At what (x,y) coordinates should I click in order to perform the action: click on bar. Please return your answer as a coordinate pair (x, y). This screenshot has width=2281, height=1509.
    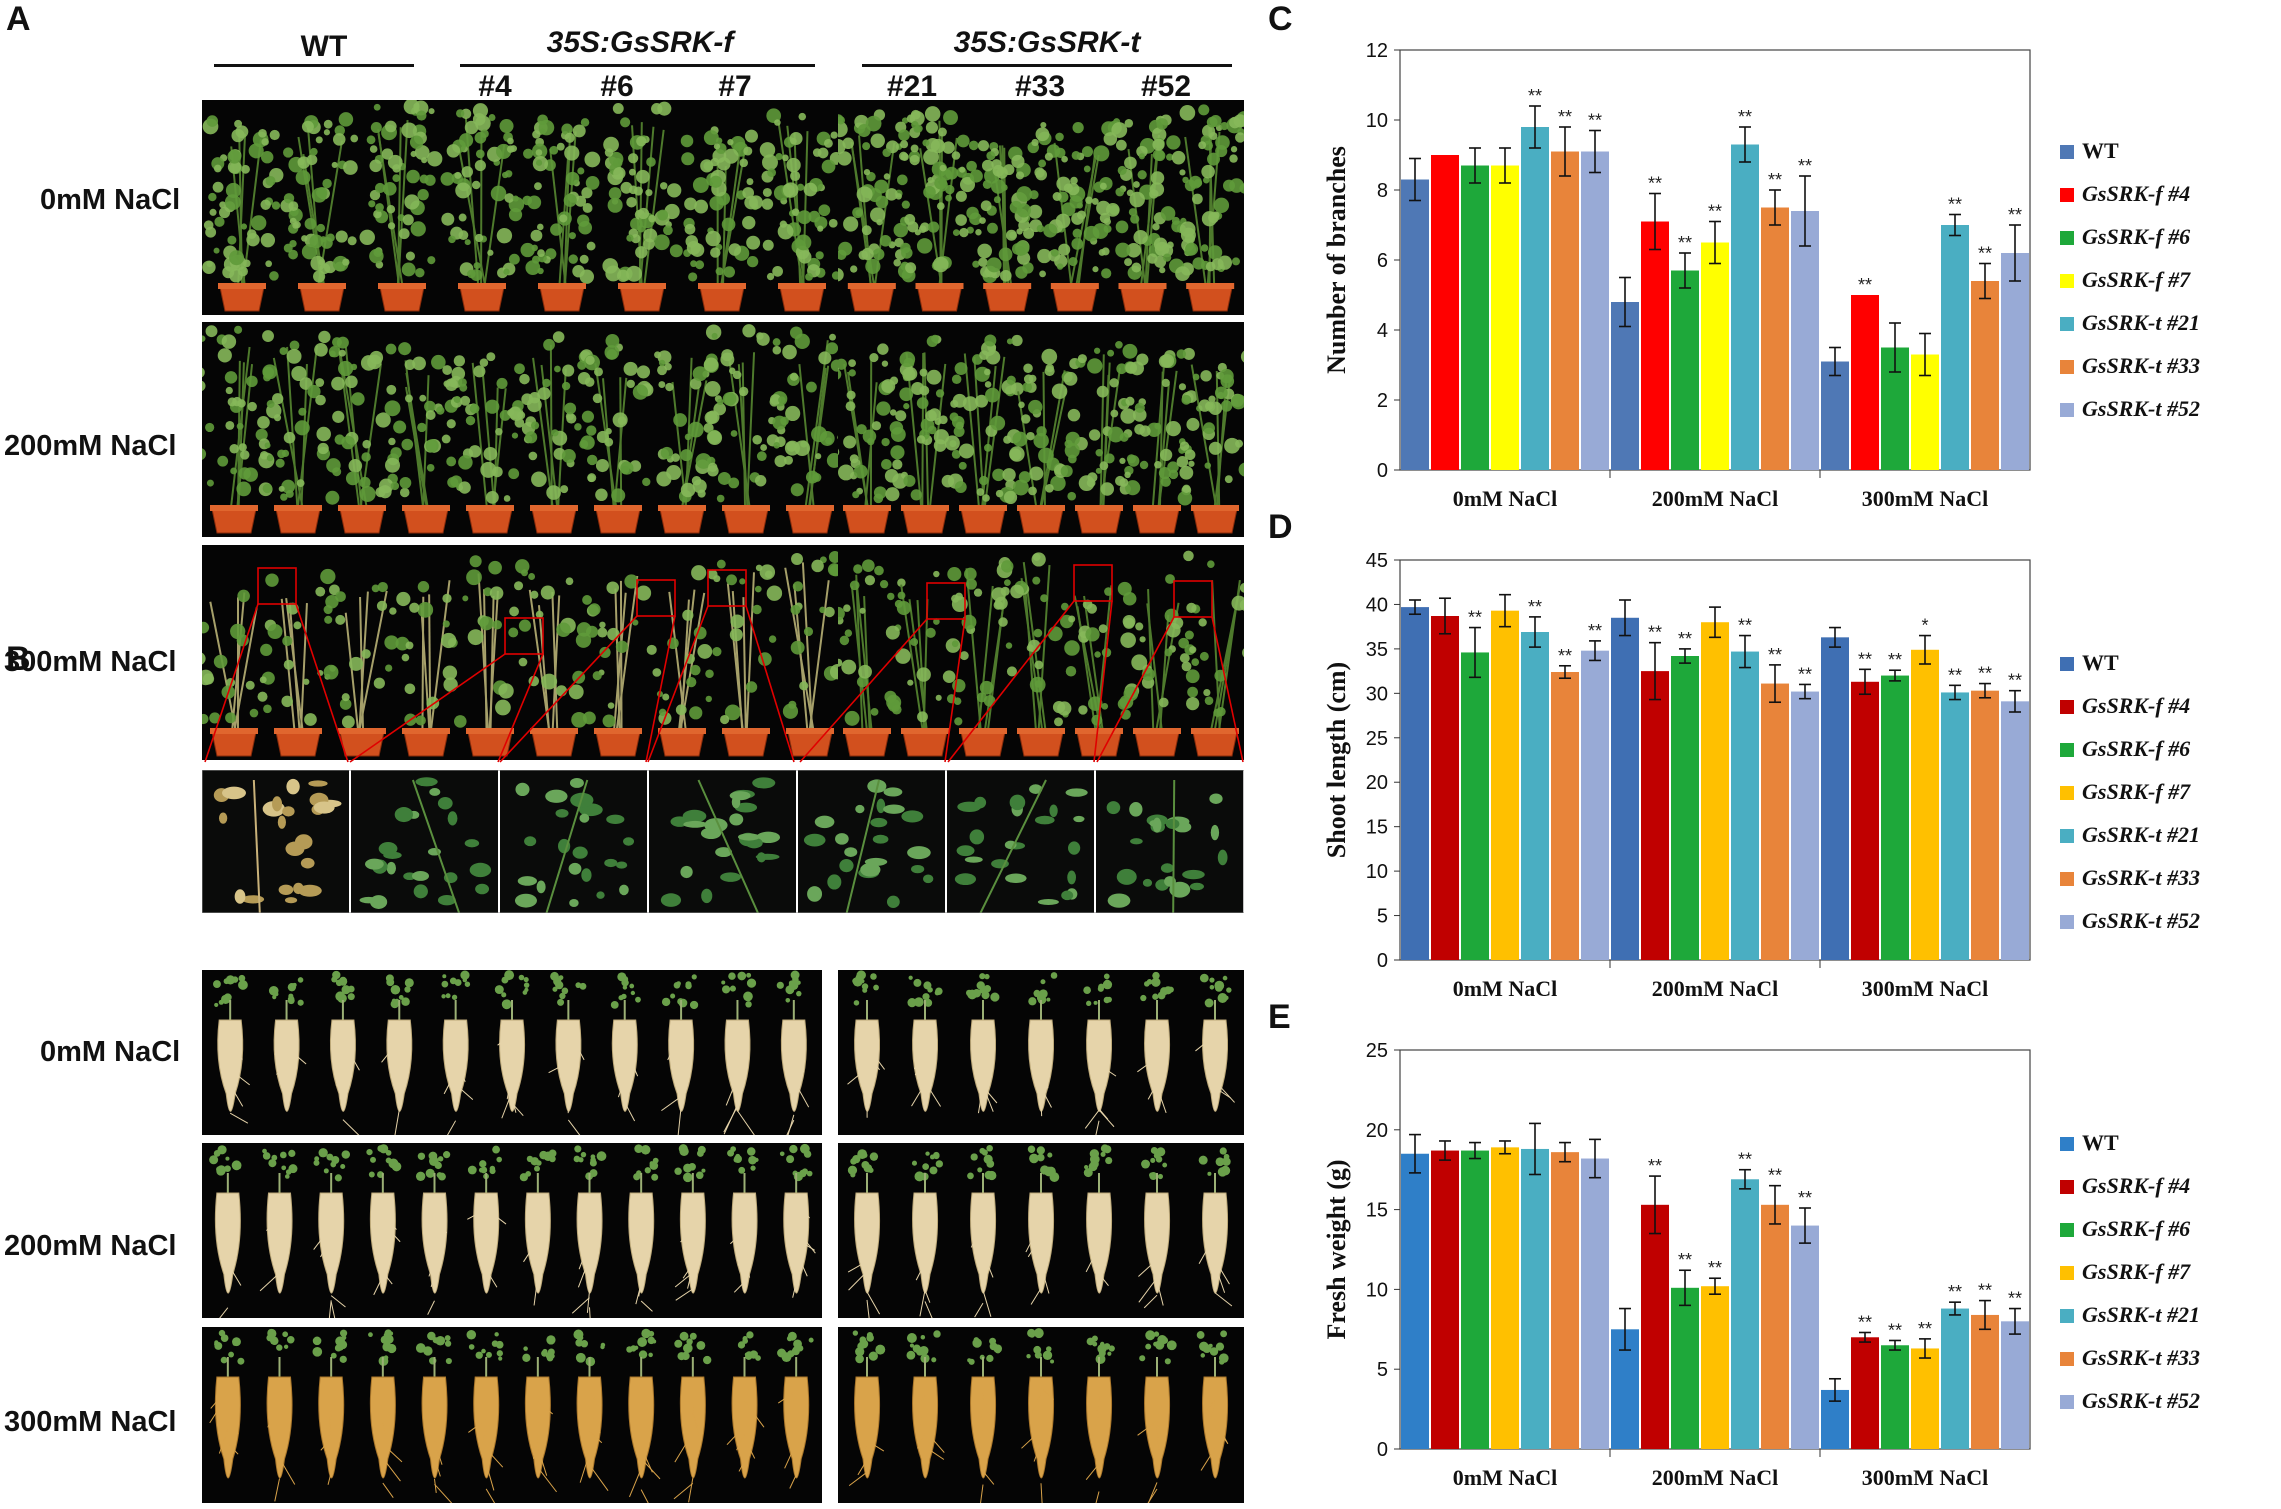
    Looking at the image, I should click on (1925, 804).